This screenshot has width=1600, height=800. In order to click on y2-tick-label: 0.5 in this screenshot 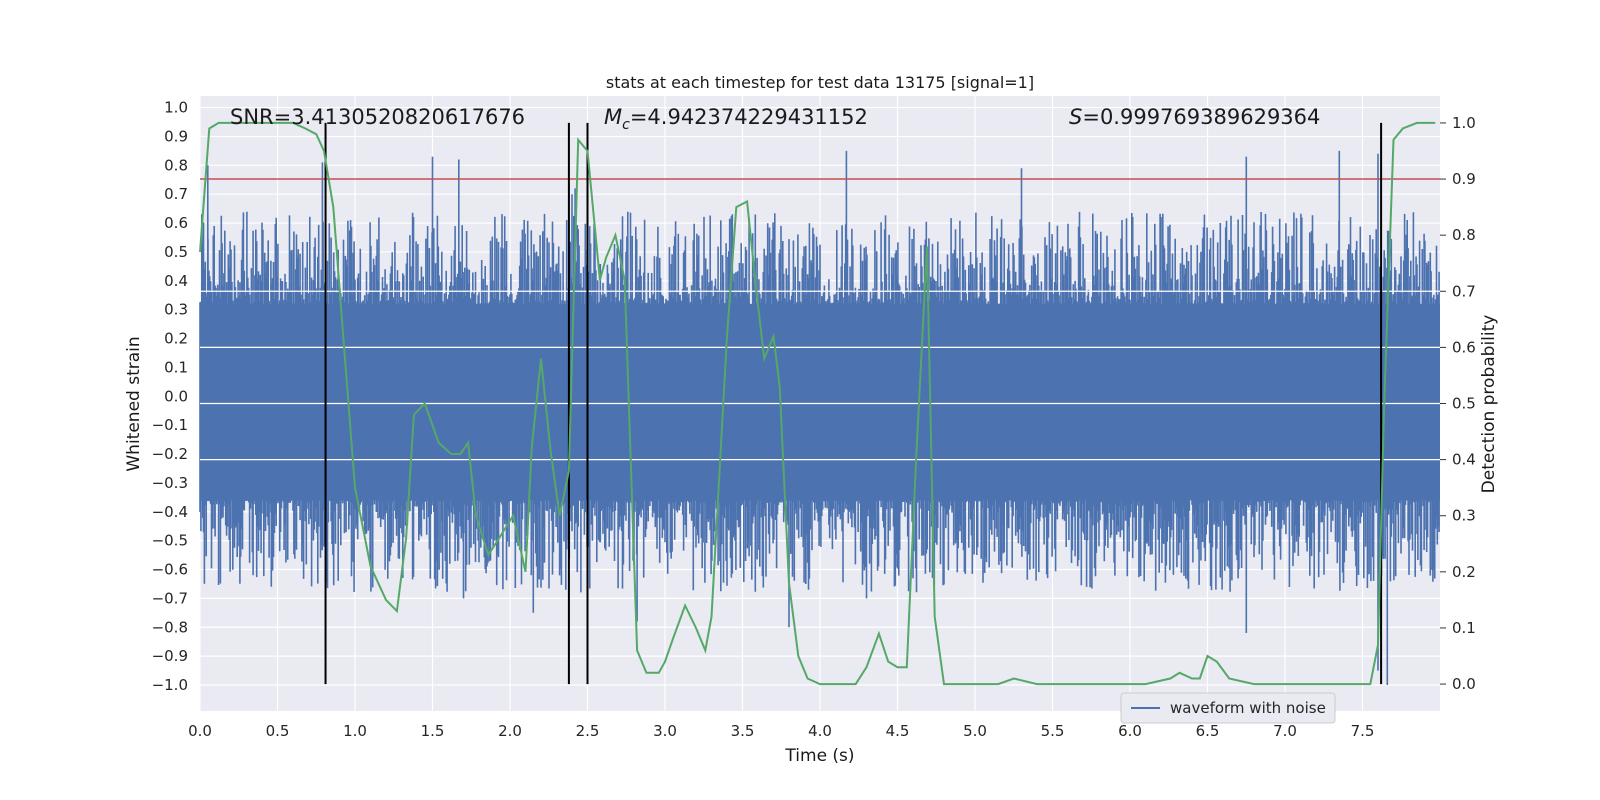, I will do `click(1464, 404)`.